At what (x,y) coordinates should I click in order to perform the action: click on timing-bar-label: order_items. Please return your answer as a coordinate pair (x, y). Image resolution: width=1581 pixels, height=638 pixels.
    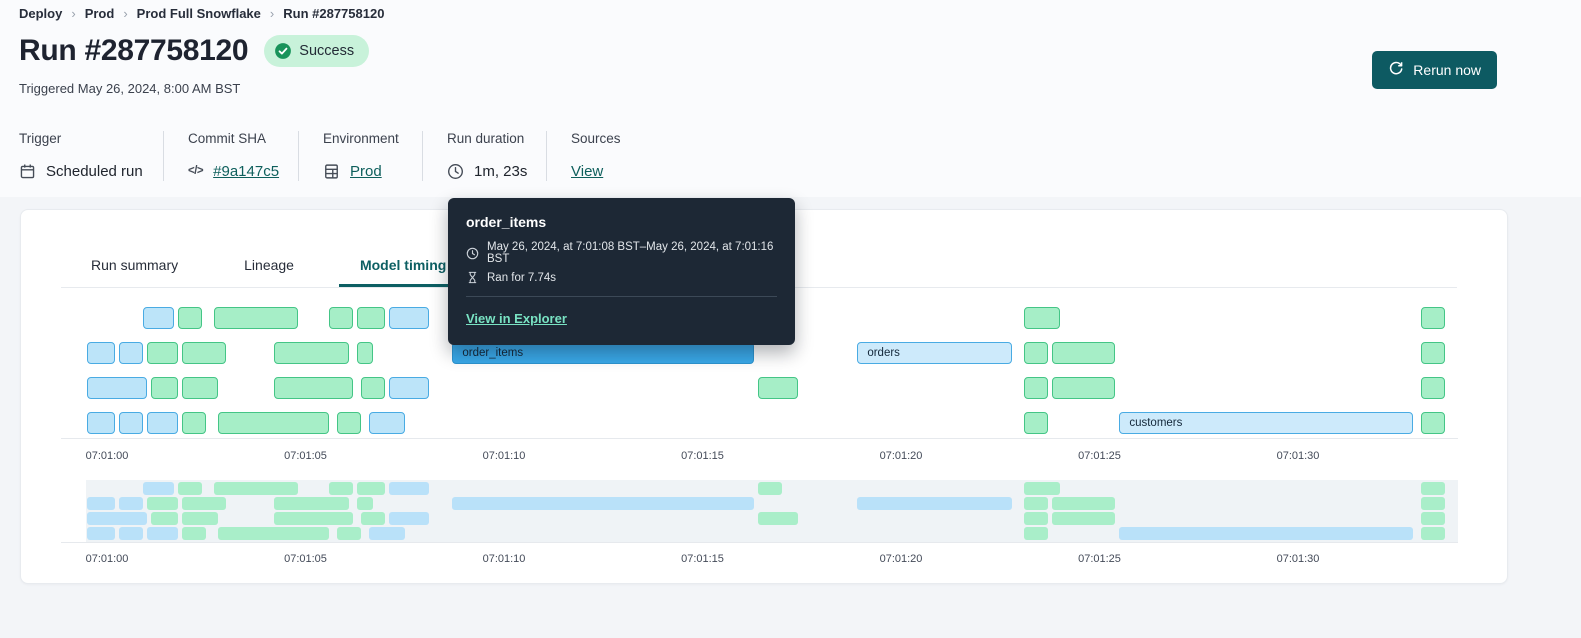
    Looking at the image, I should click on (493, 353).